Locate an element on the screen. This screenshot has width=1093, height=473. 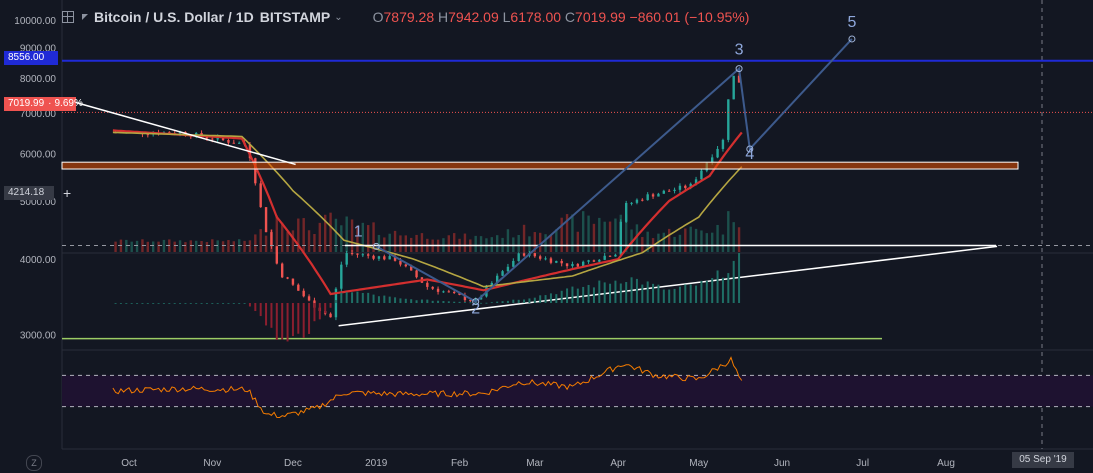
price-tick-label: 7000.00 is located at coordinates (38, 114).